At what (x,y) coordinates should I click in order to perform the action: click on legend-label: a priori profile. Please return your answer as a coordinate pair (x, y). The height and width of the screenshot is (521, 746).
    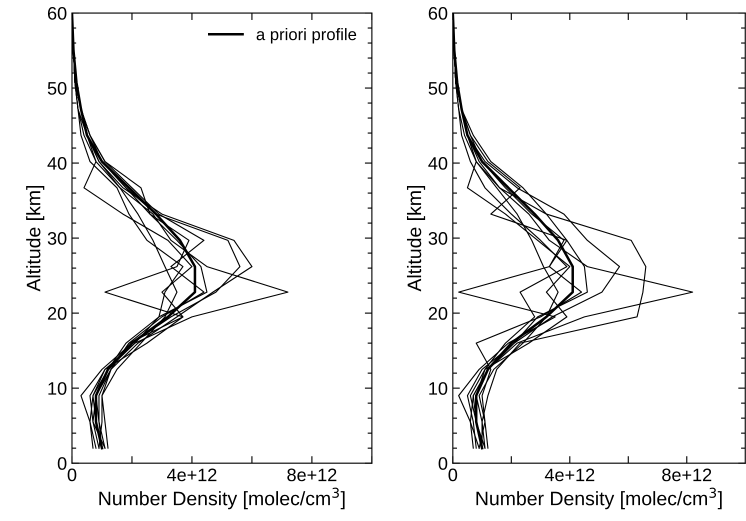
    Looking at the image, I should click on (306, 36).